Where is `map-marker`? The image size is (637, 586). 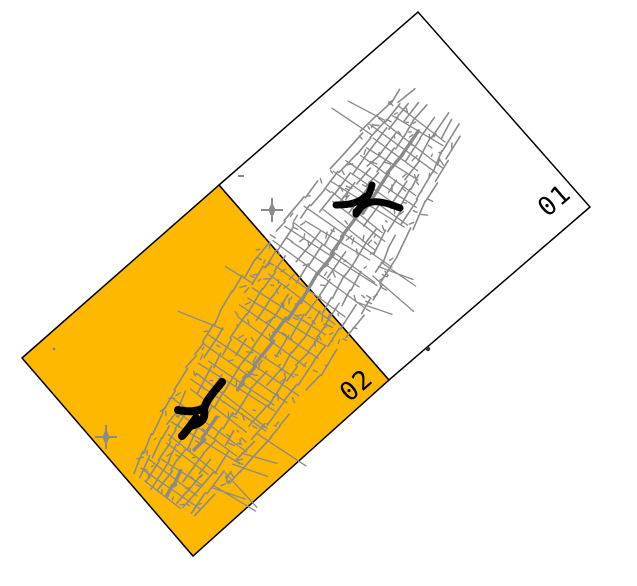
map-marker is located at coordinates (54, 349).